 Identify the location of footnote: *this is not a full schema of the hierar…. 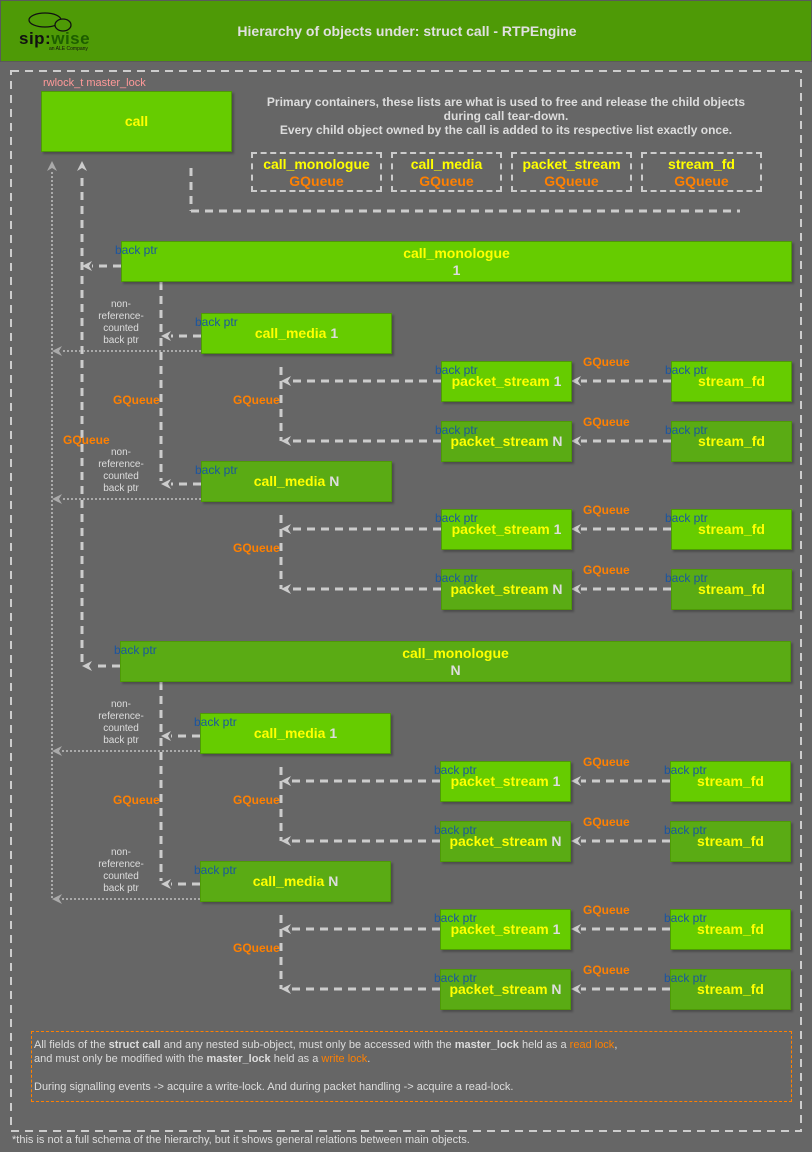
(241, 1140).